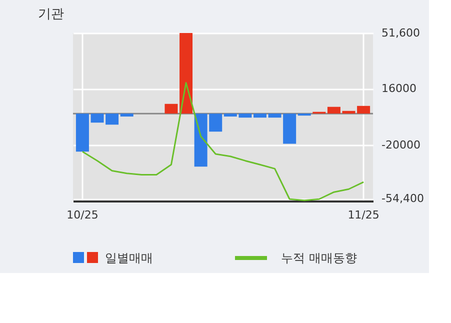 This screenshot has height=323, width=451. What do you see at coordinates (401, 145) in the screenshot?
I see `y-tick-label: -20000` at bounding box center [401, 145].